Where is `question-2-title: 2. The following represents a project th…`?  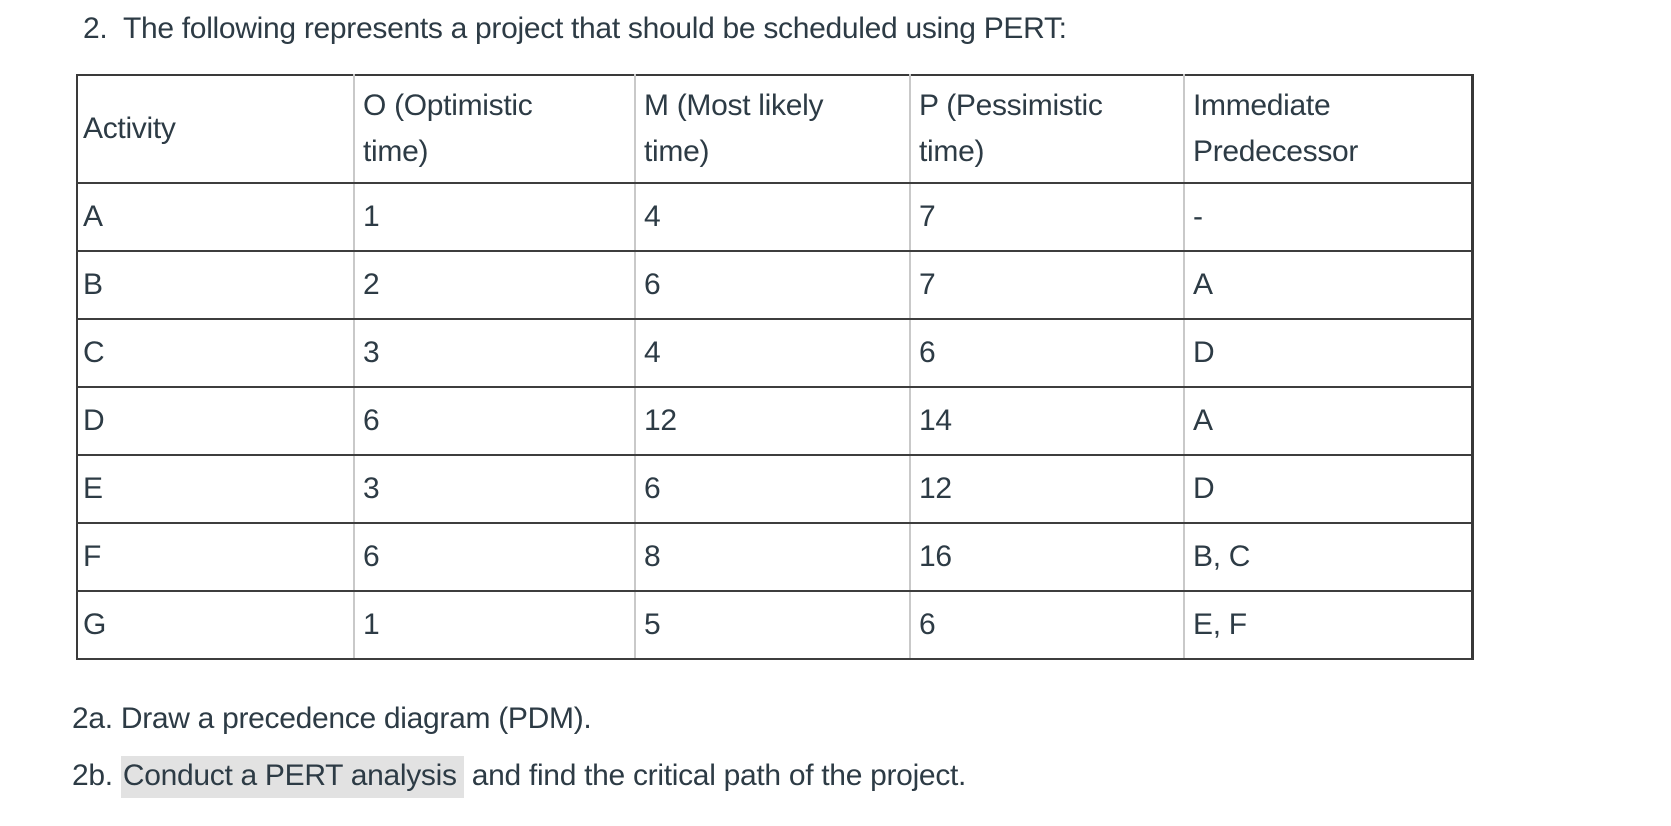
question-2-title: 2. The following represents a project th… is located at coordinates (575, 28).